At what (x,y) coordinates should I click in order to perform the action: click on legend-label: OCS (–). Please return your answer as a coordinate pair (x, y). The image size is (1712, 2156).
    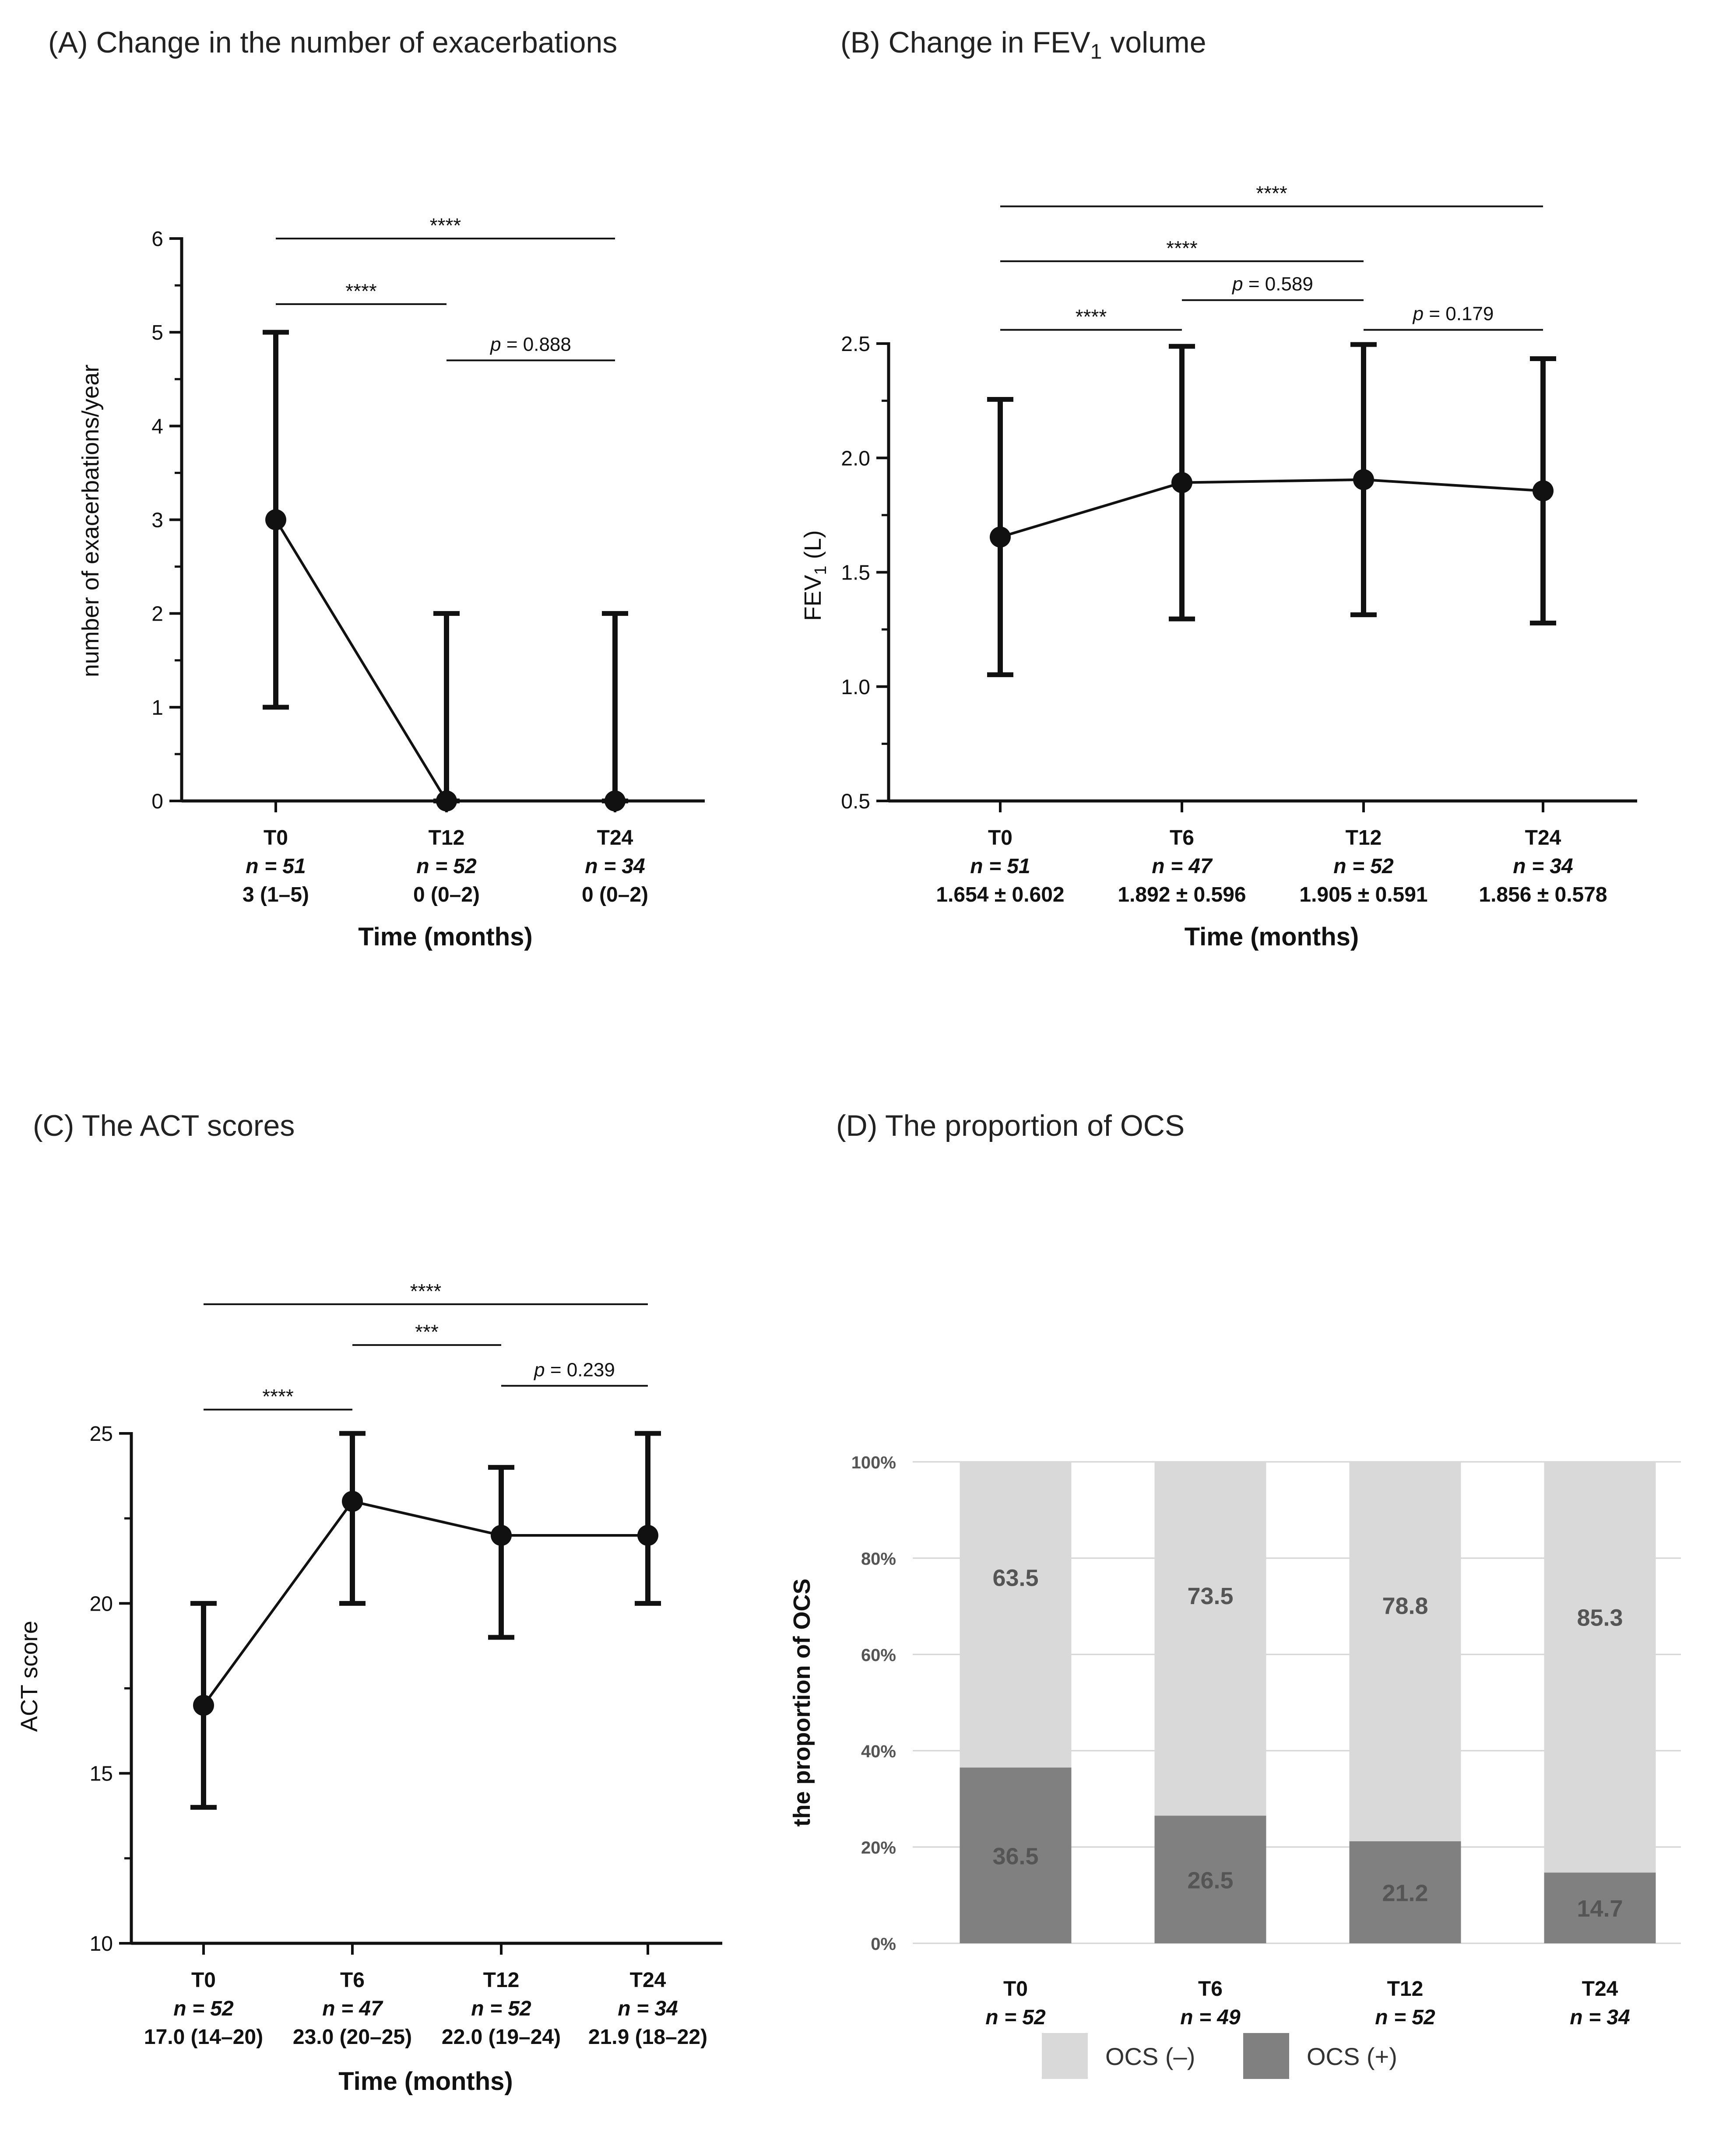
    Looking at the image, I should click on (1150, 2056).